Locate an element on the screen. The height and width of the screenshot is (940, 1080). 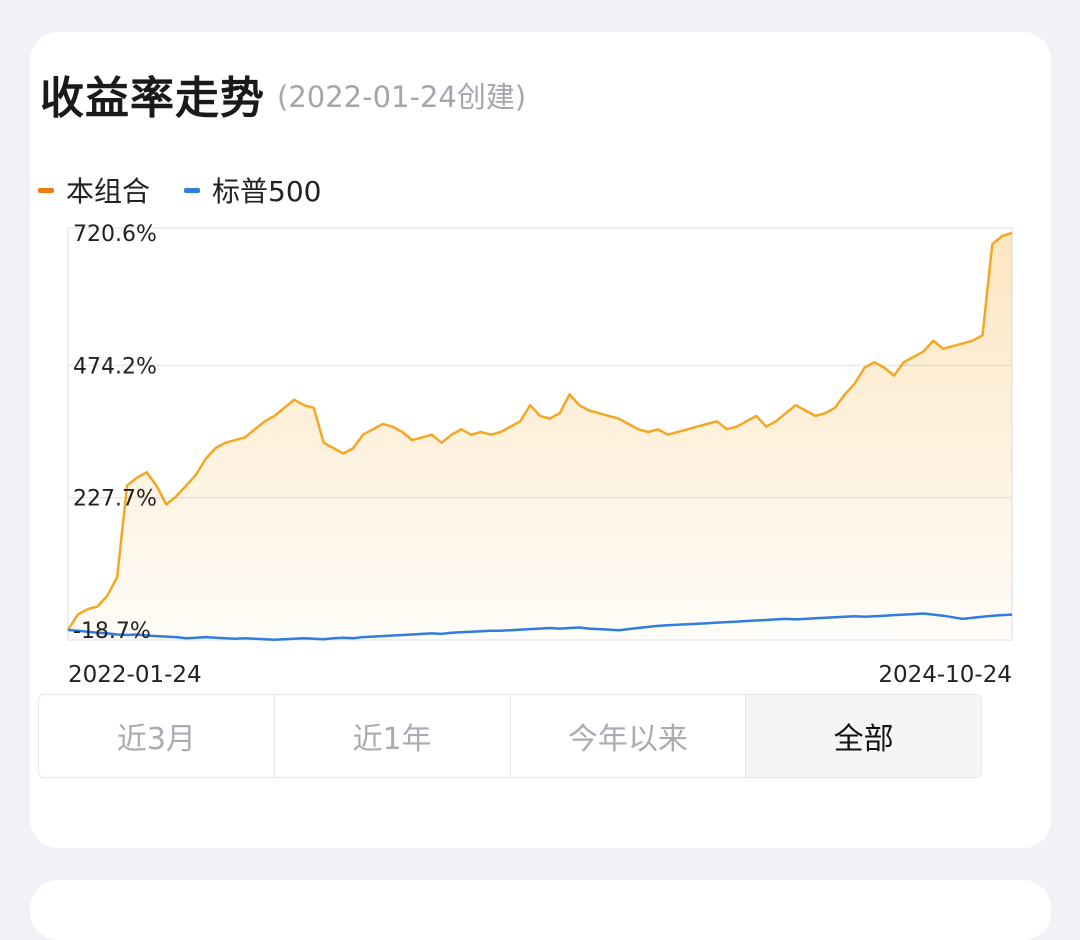
sp500-series-line is located at coordinates (540, 627).